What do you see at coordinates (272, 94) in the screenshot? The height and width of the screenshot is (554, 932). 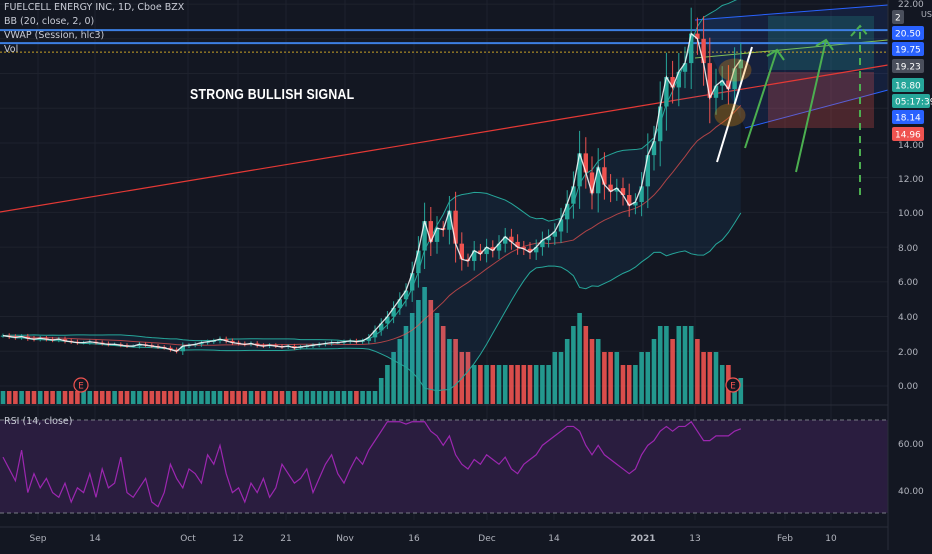 I see `bullish-signal-note: STRONG BULLISH SIGNAL` at bounding box center [272, 94].